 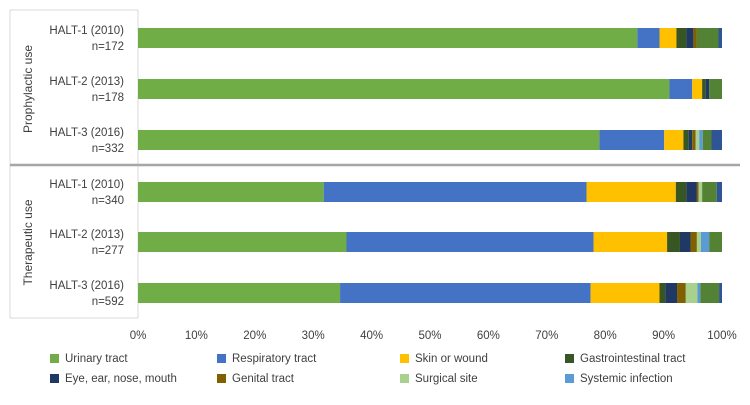 I want to click on row-label-n: n=340, so click(x=108, y=201).